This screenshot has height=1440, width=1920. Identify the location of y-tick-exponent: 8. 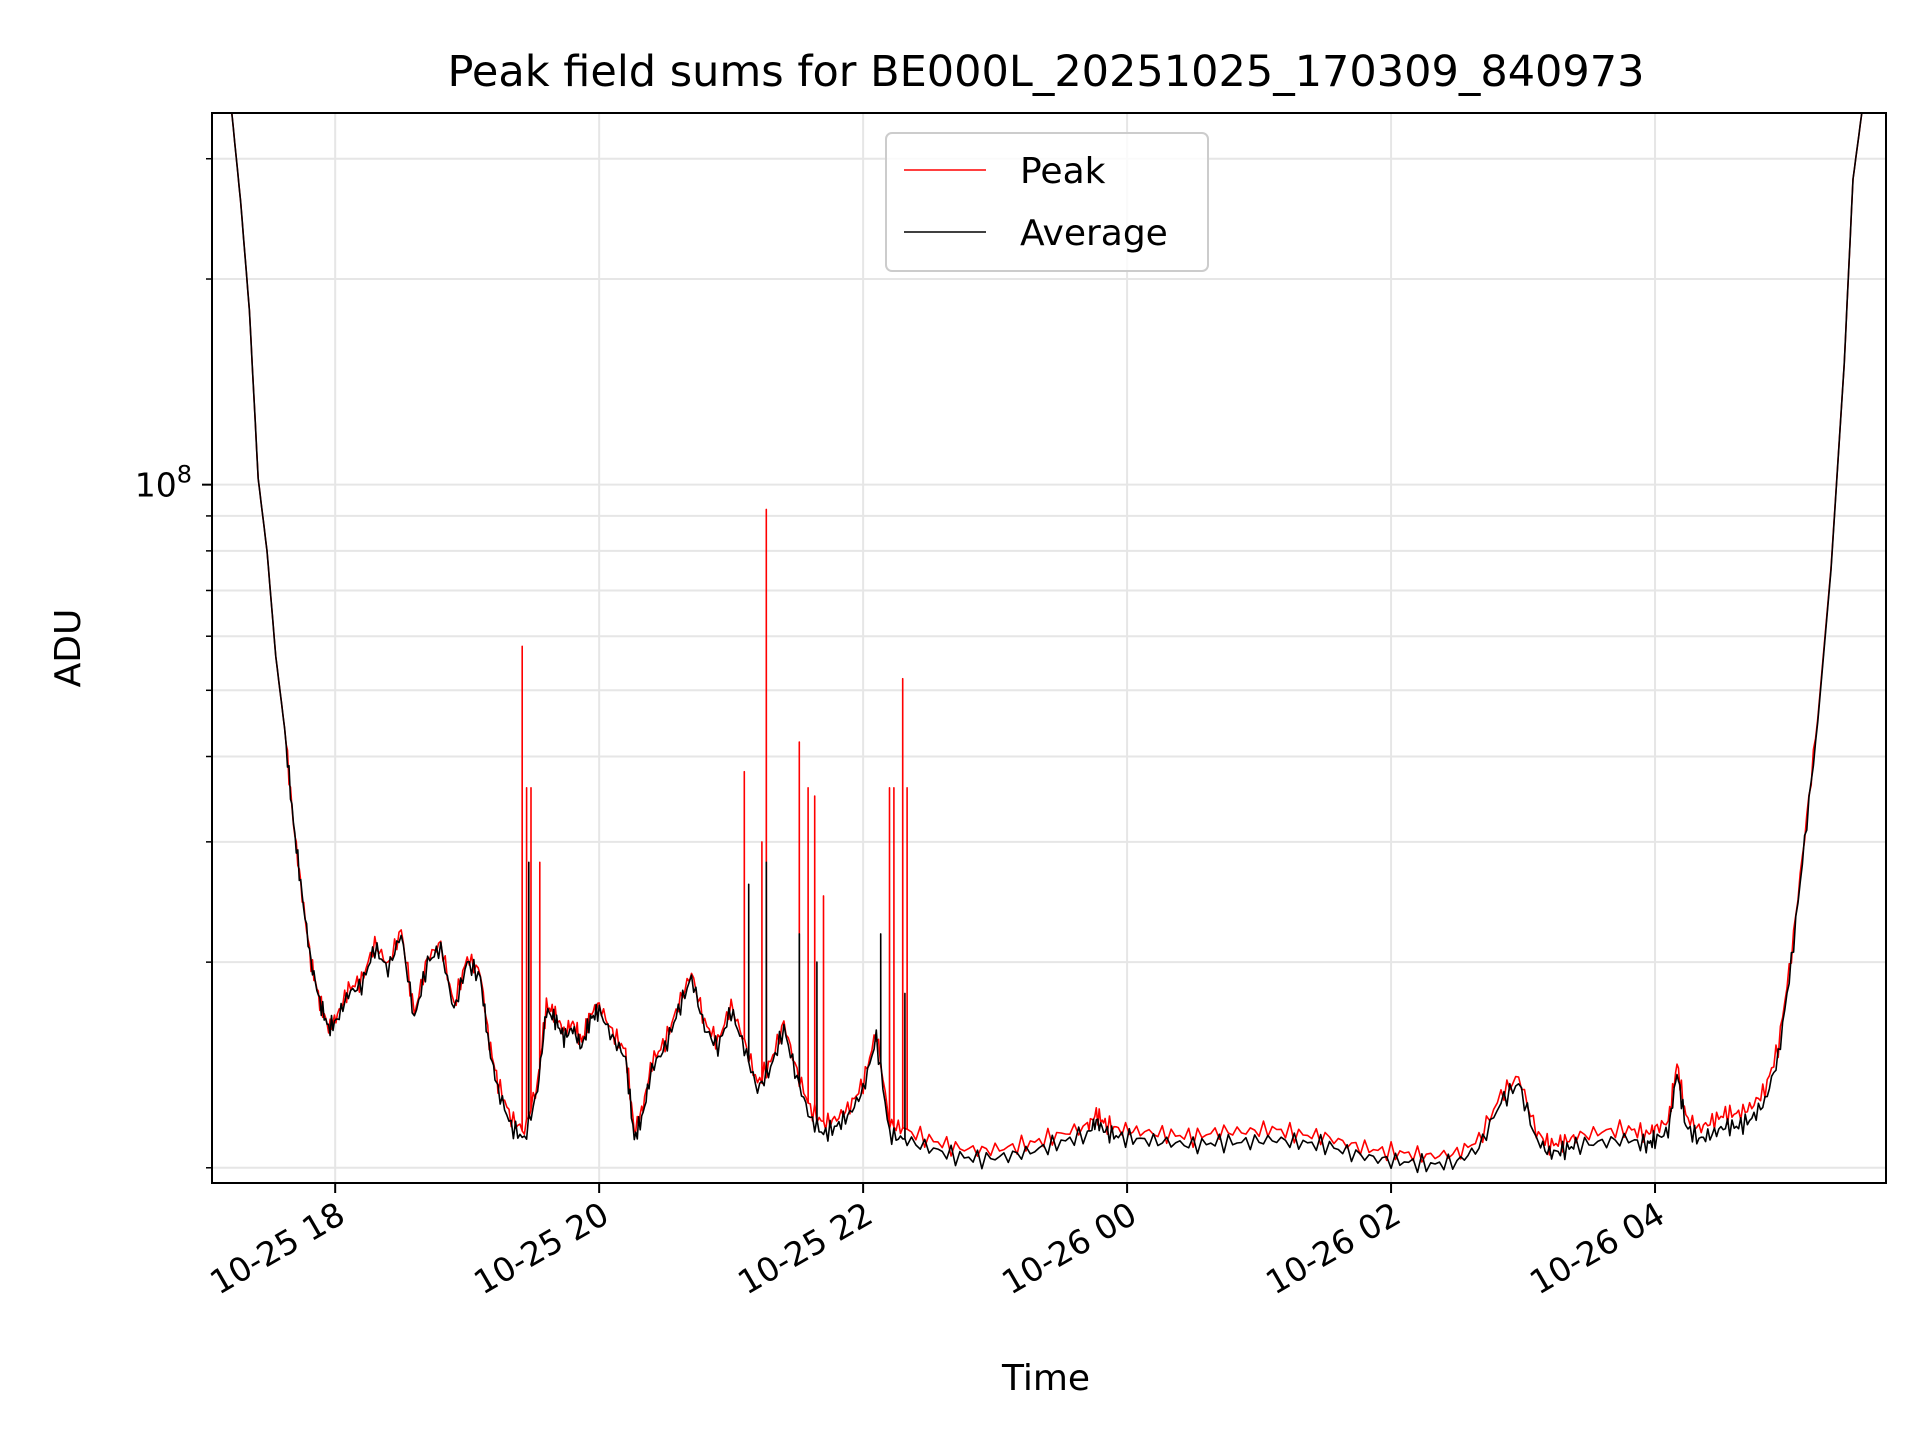
(184, 475).